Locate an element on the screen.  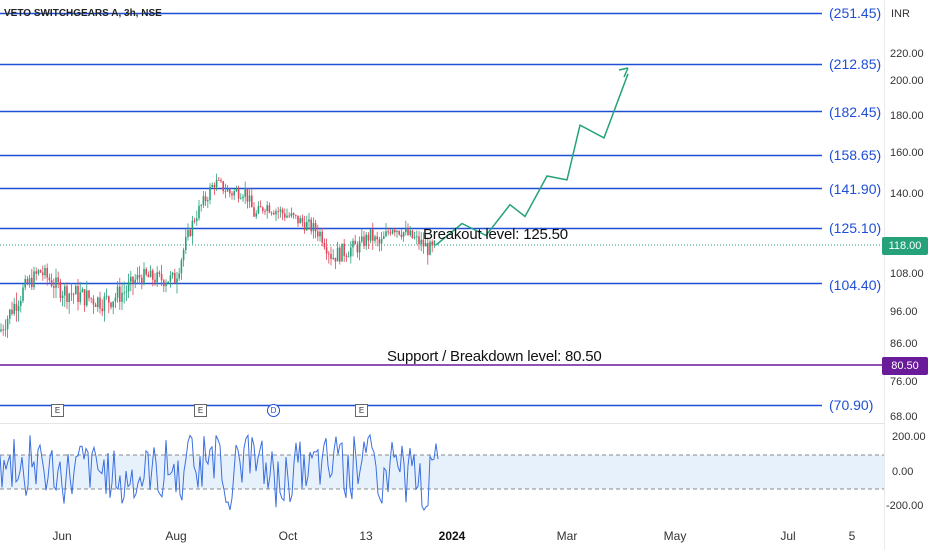
candlestick-series is located at coordinates (218, 255).